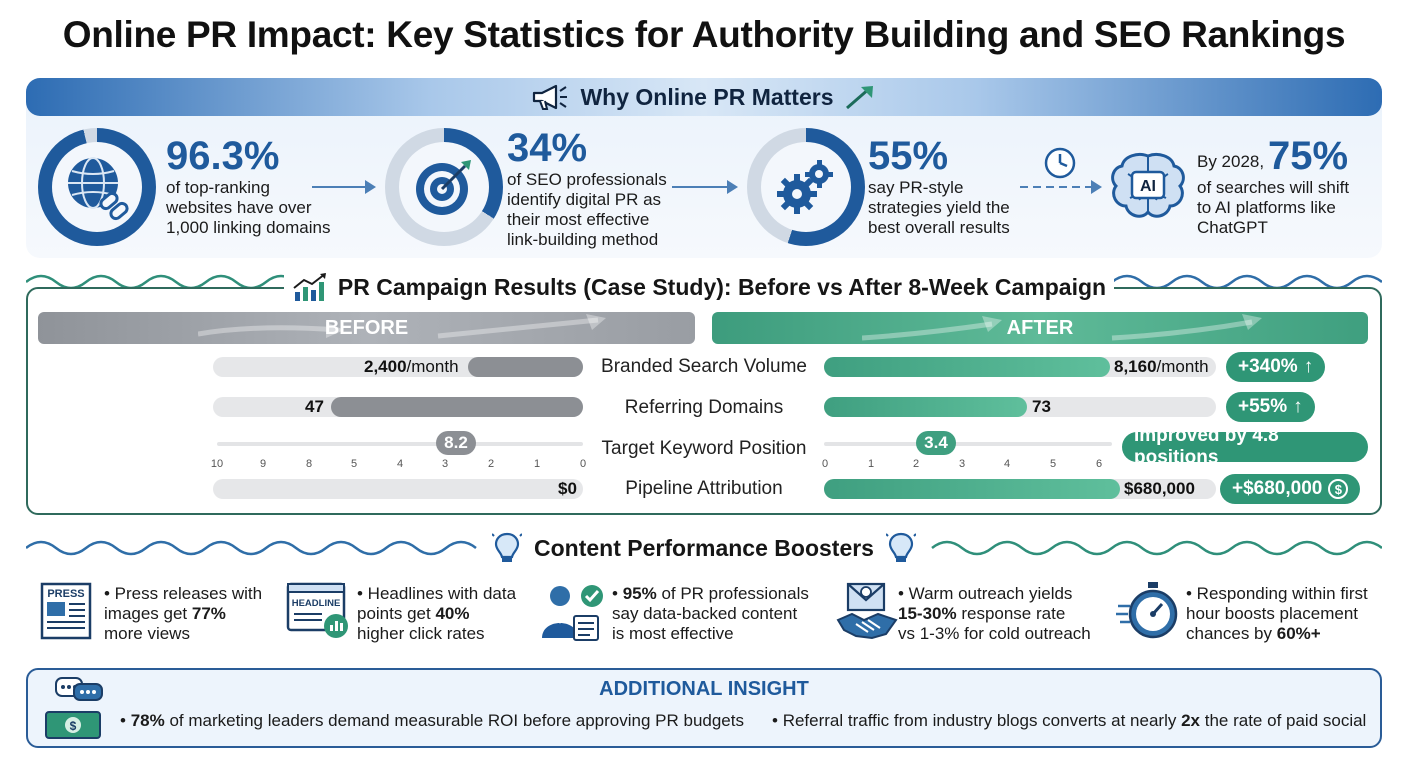 The width and height of the screenshot is (1408, 768). Describe the element at coordinates (491, 464) in the screenshot. I see `before-axis-tick: 2` at that location.